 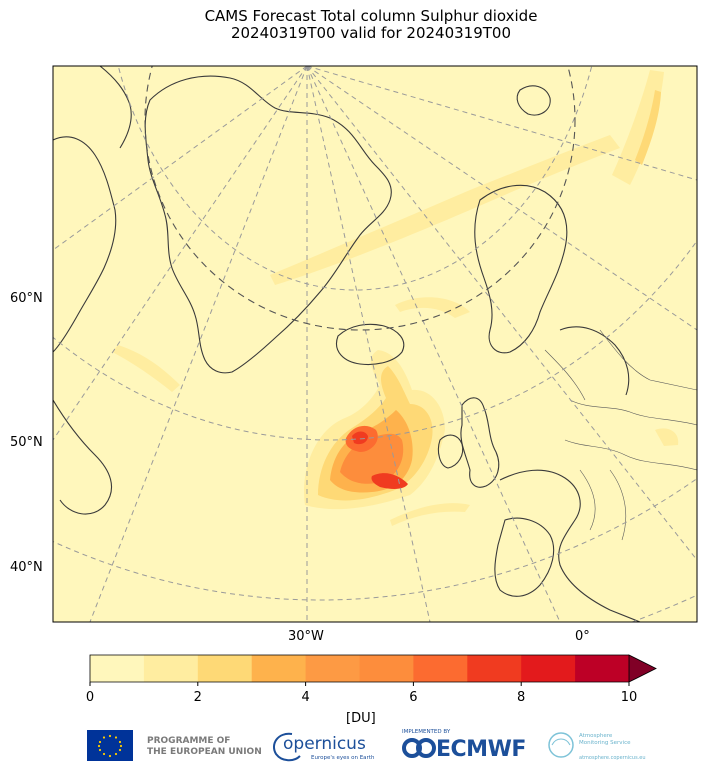 What do you see at coordinates (26, 567) in the screenshot?
I see `lat-label-40n: 40°N` at bounding box center [26, 567].